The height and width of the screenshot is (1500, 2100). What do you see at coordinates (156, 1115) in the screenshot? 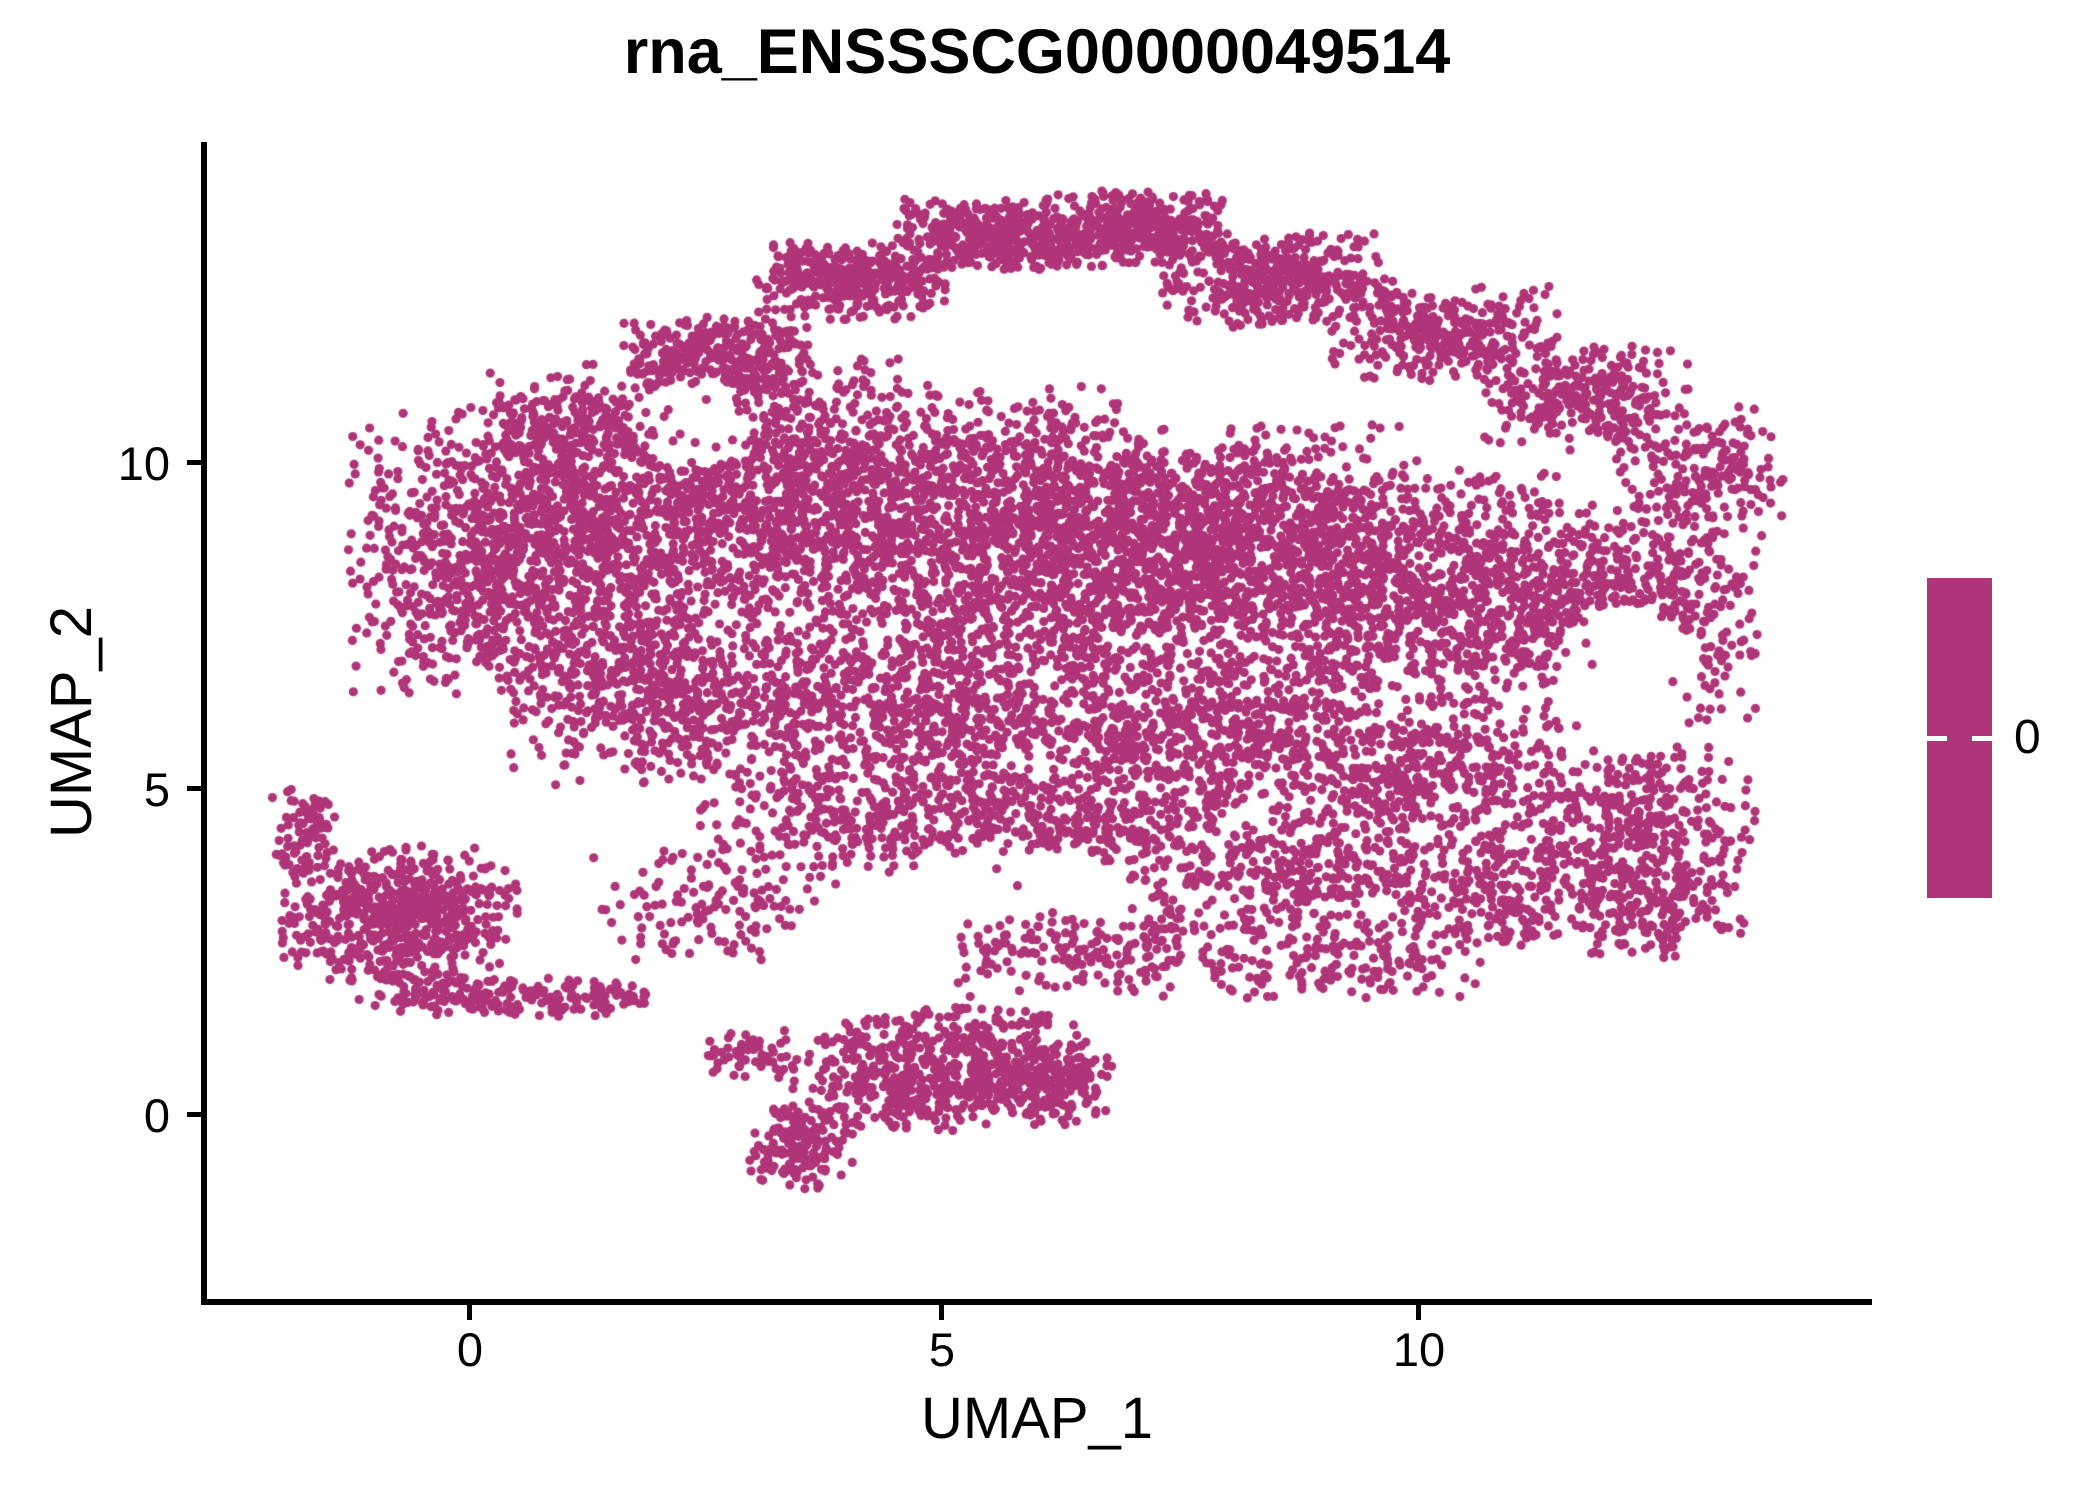
I see `y-tick-label-0: 0` at bounding box center [156, 1115].